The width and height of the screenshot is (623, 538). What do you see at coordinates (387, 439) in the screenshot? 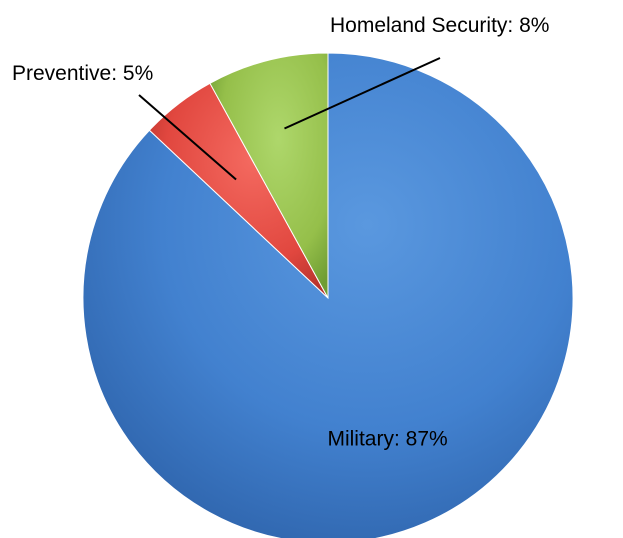
I see `label-military: Military: 87%` at bounding box center [387, 439].